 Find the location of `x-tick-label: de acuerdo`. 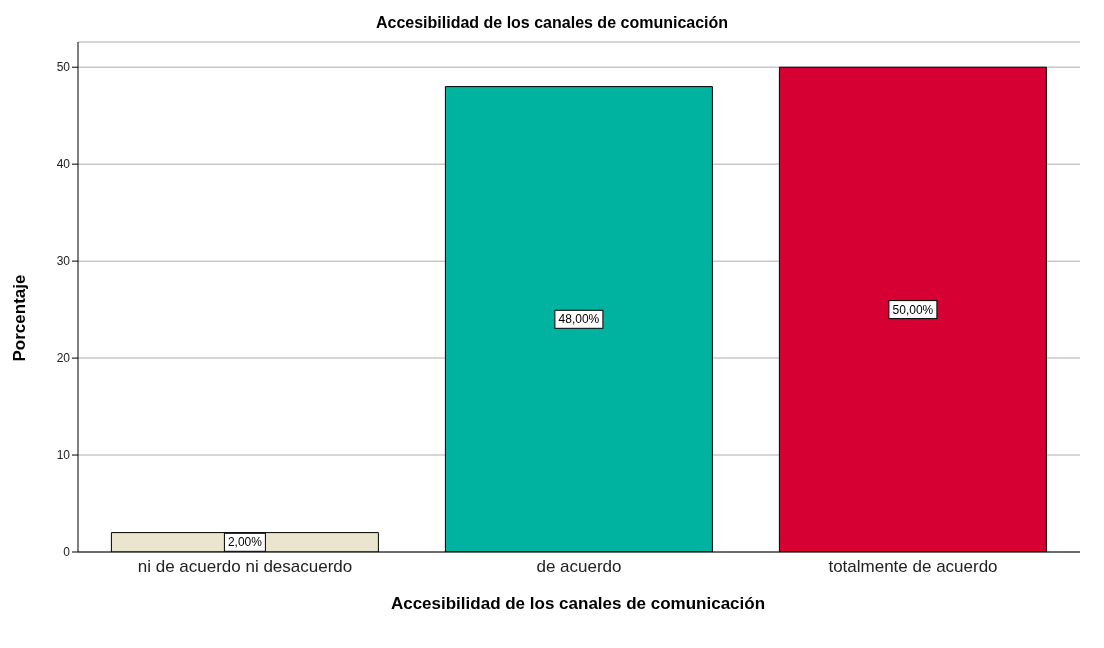

x-tick-label: de acuerdo is located at coordinates (579, 567).